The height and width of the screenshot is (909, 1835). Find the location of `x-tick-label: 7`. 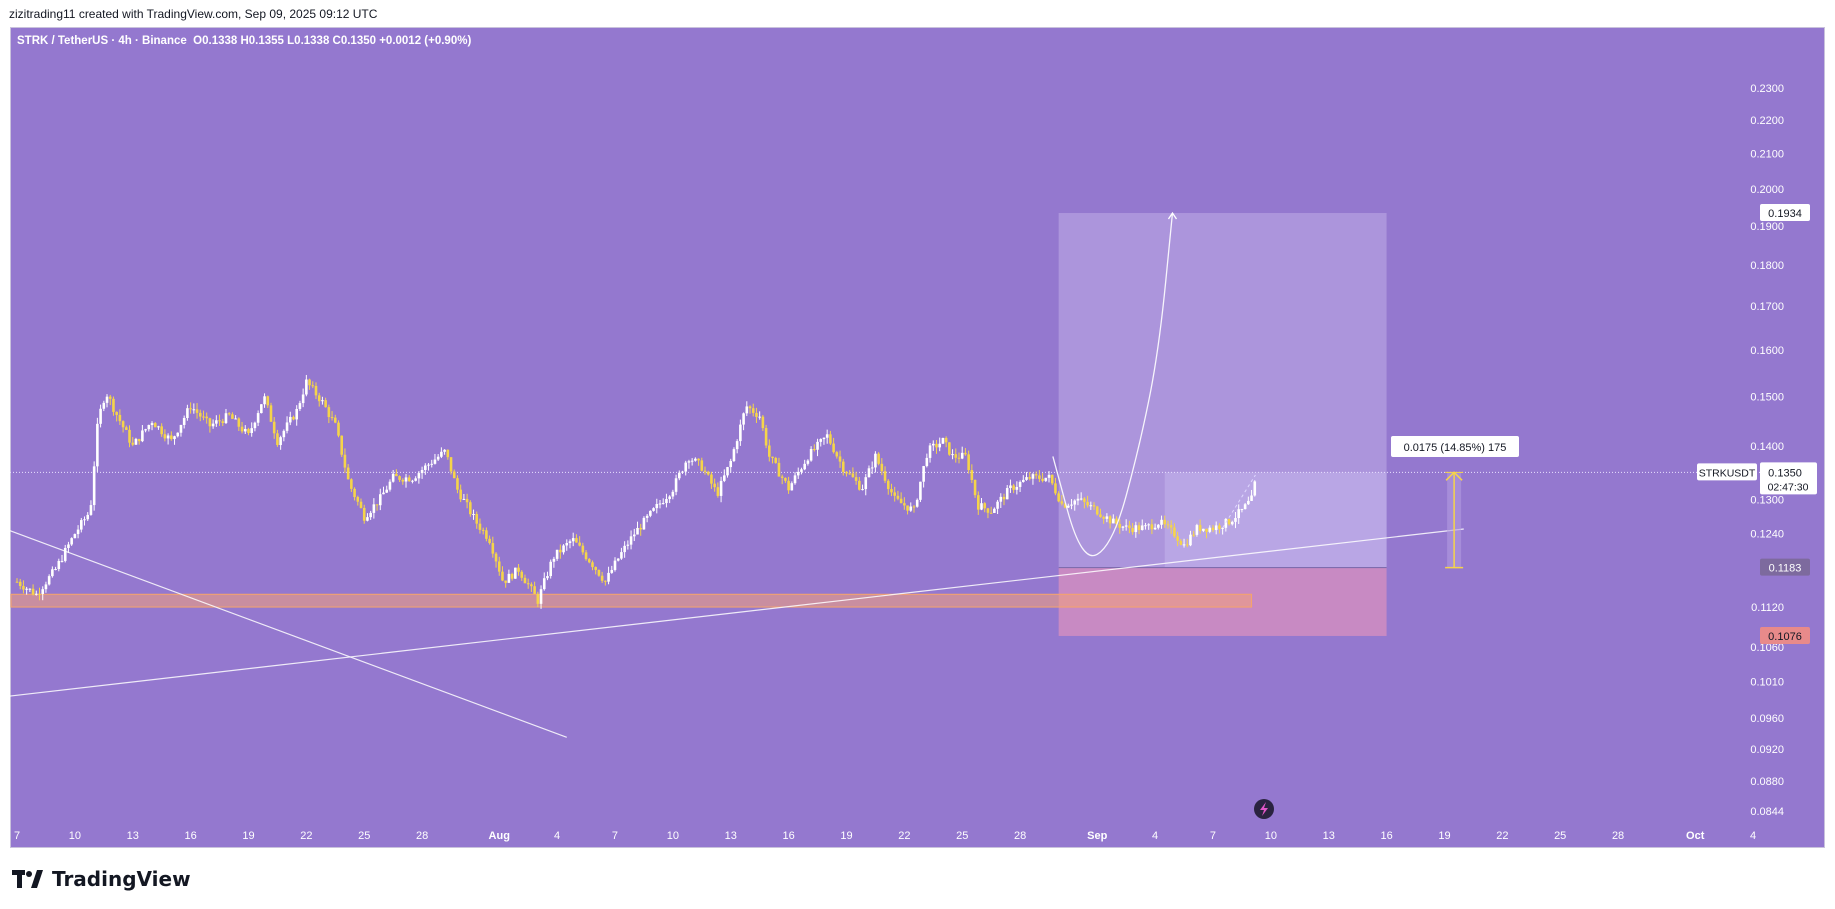

x-tick-label: 7 is located at coordinates (615, 836).